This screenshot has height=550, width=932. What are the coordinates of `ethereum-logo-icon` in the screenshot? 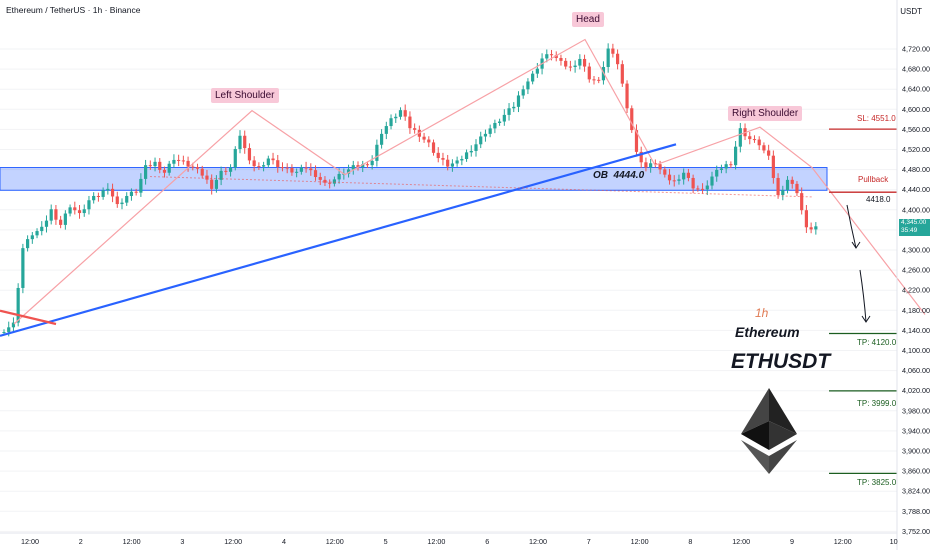 It's located at (769, 431).